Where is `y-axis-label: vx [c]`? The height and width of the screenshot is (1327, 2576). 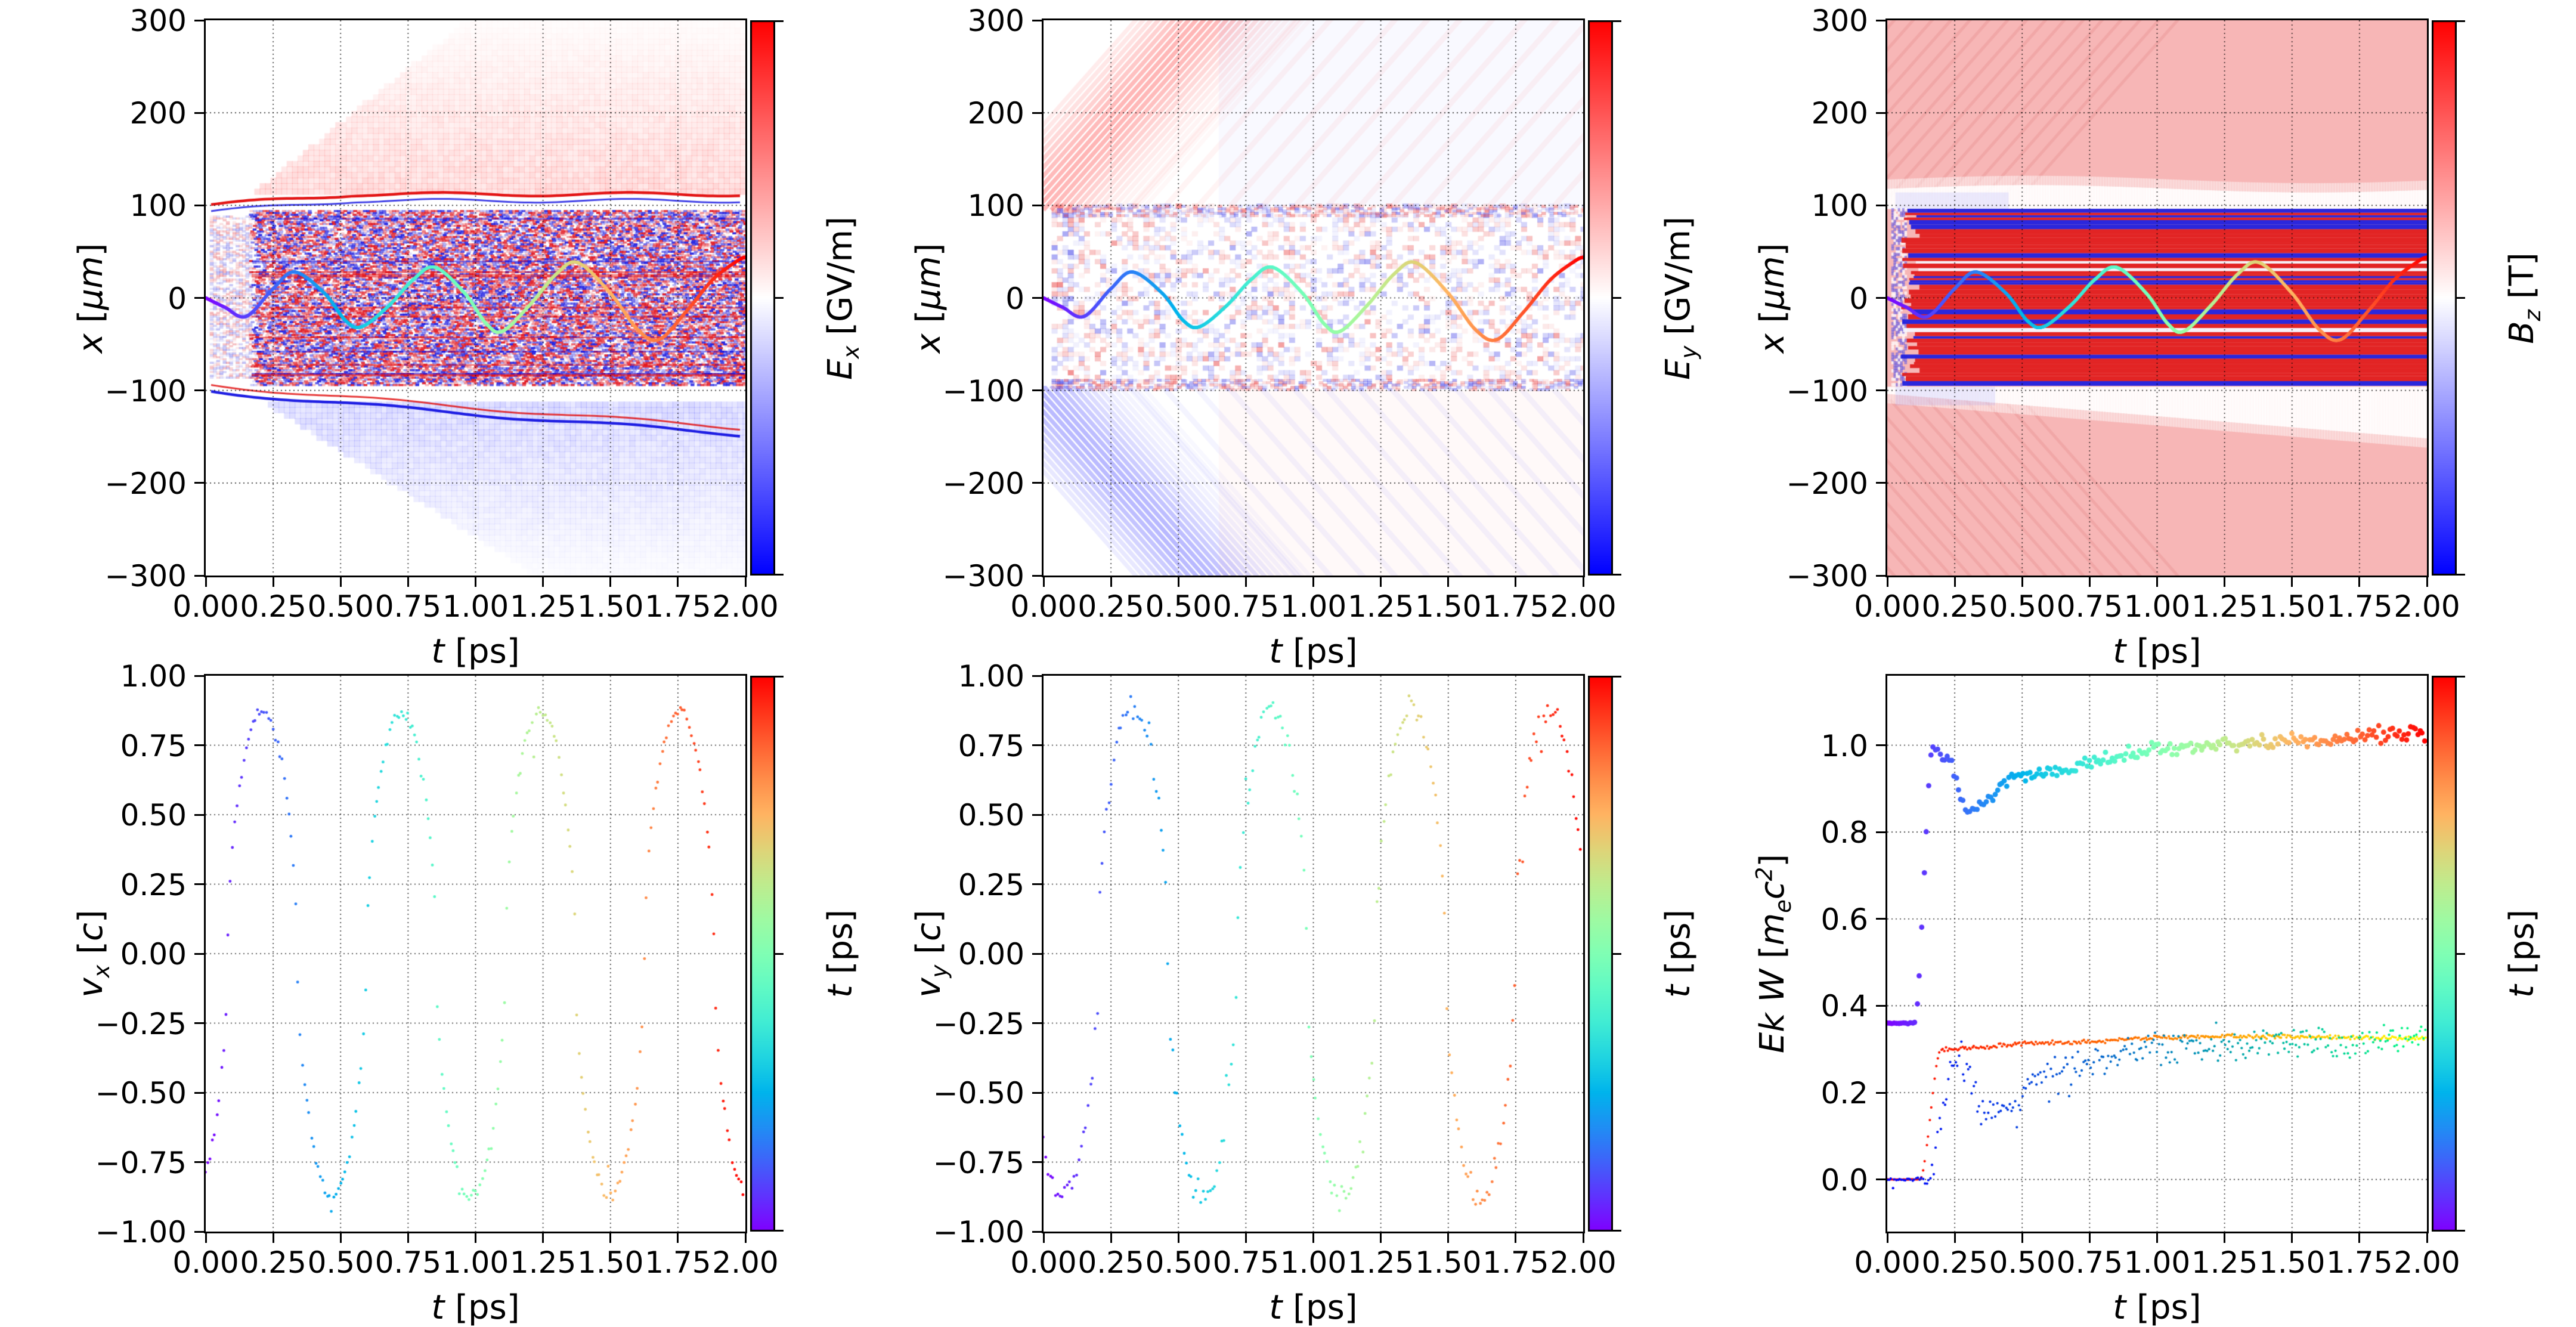
y-axis-label: vx [c] is located at coordinates (93, 954).